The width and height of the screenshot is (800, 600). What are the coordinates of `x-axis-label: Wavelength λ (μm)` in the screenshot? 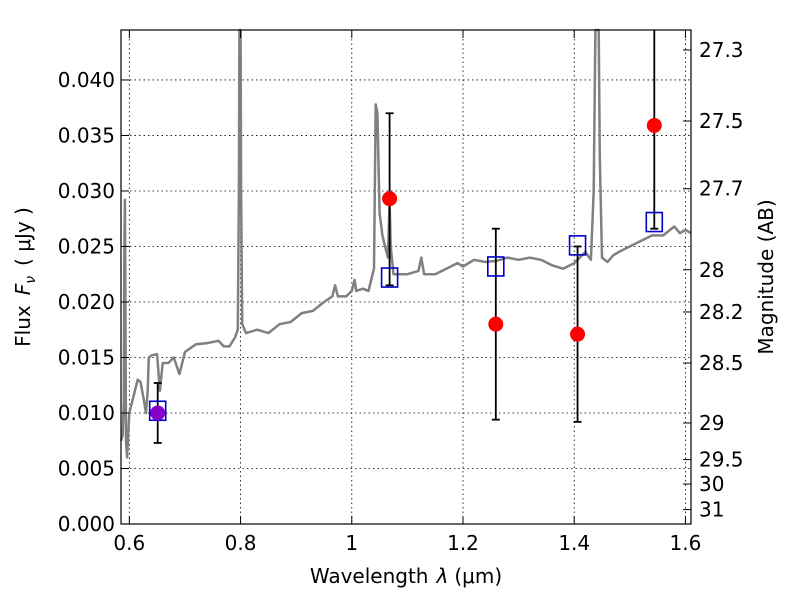 It's located at (406, 576).